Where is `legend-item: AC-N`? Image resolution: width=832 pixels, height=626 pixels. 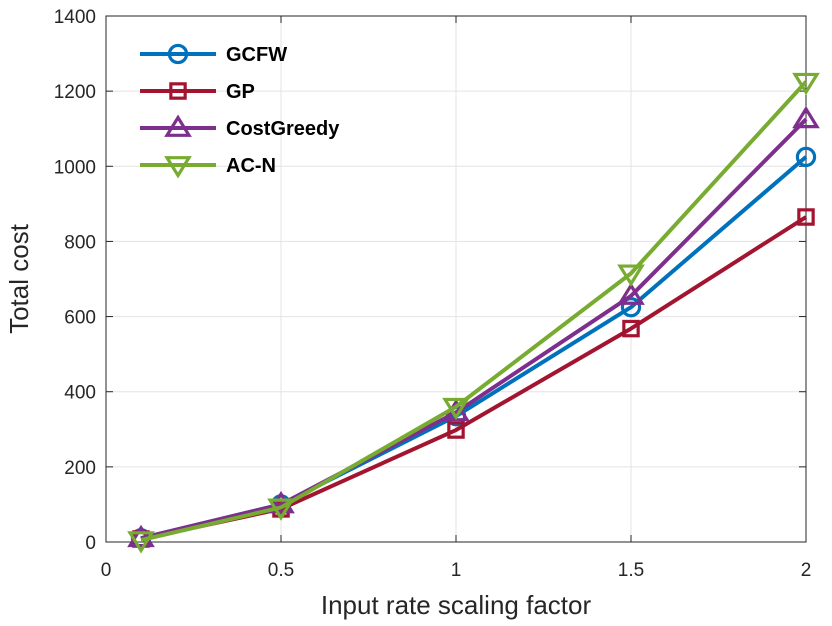
legend-item: AC-N is located at coordinates (208, 167).